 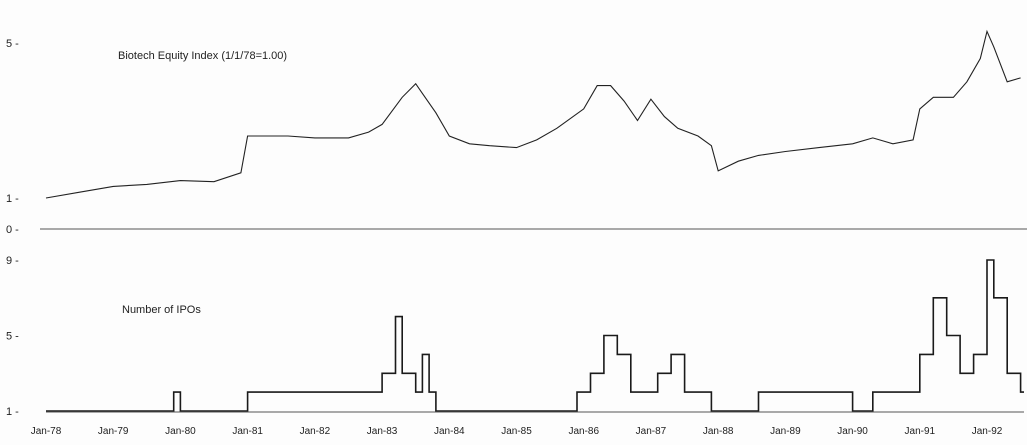 I want to click on x-tick-label: Jan-82, so click(x=315, y=431).